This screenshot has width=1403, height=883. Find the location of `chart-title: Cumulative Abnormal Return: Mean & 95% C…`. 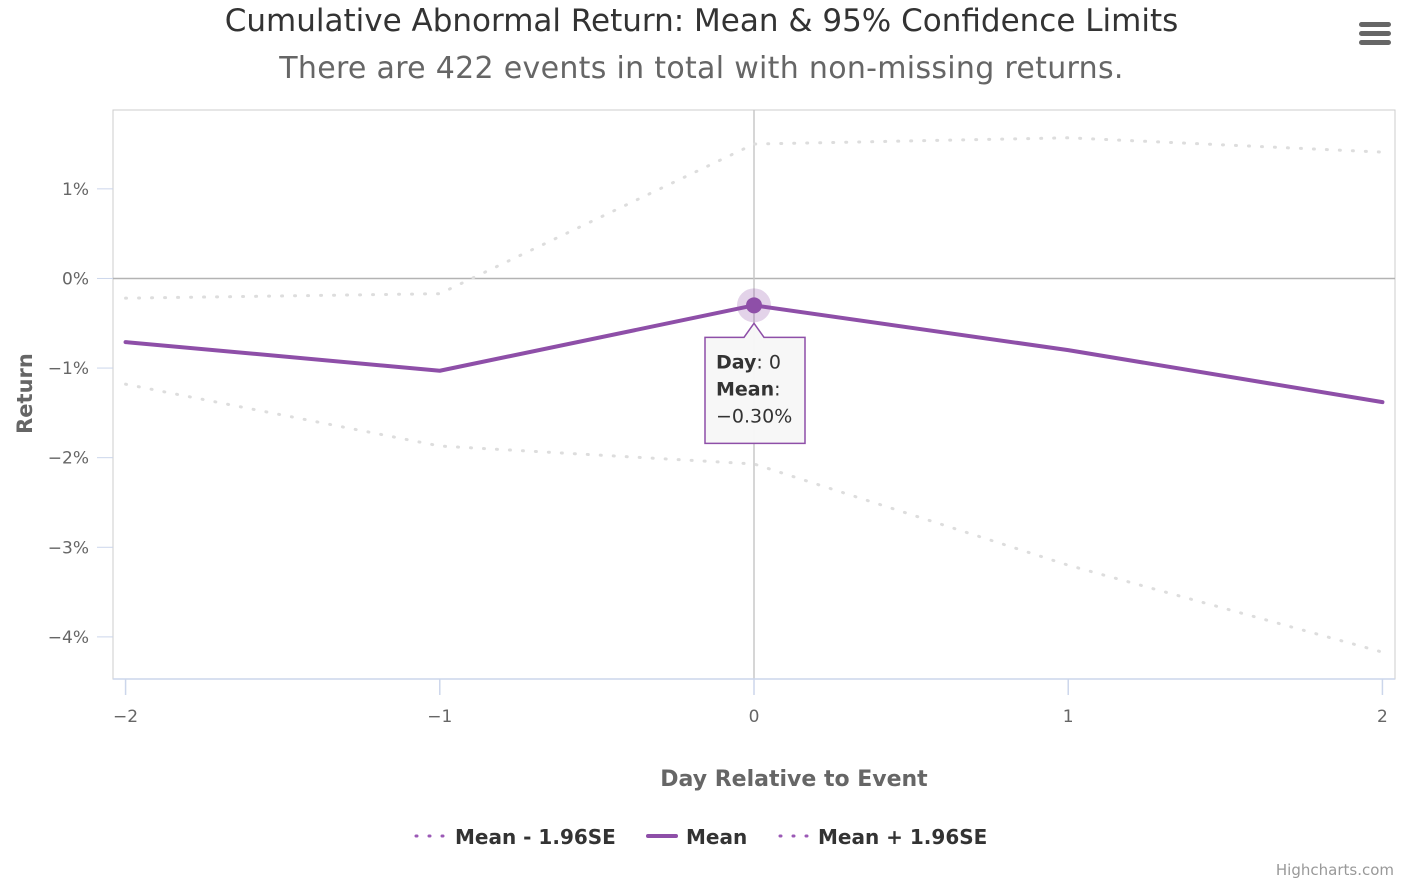

chart-title: Cumulative Abnormal Return: Mean & 95% C… is located at coordinates (701, 21).